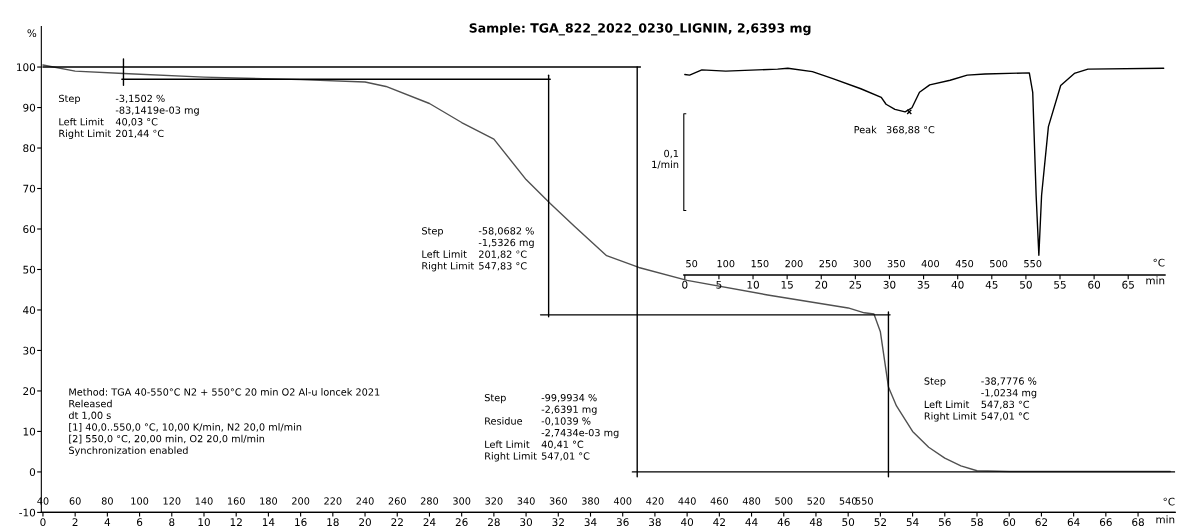  I want to click on x-tick-label: 56, so click(944, 522).